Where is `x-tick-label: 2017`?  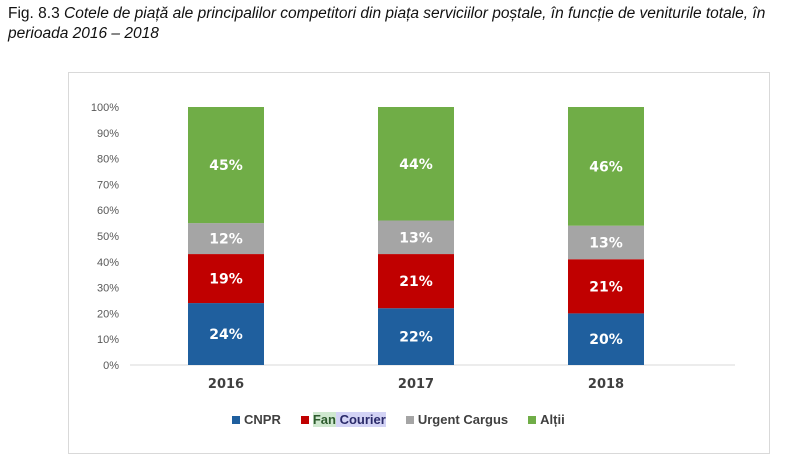
x-tick-label: 2017 is located at coordinates (416, 384).